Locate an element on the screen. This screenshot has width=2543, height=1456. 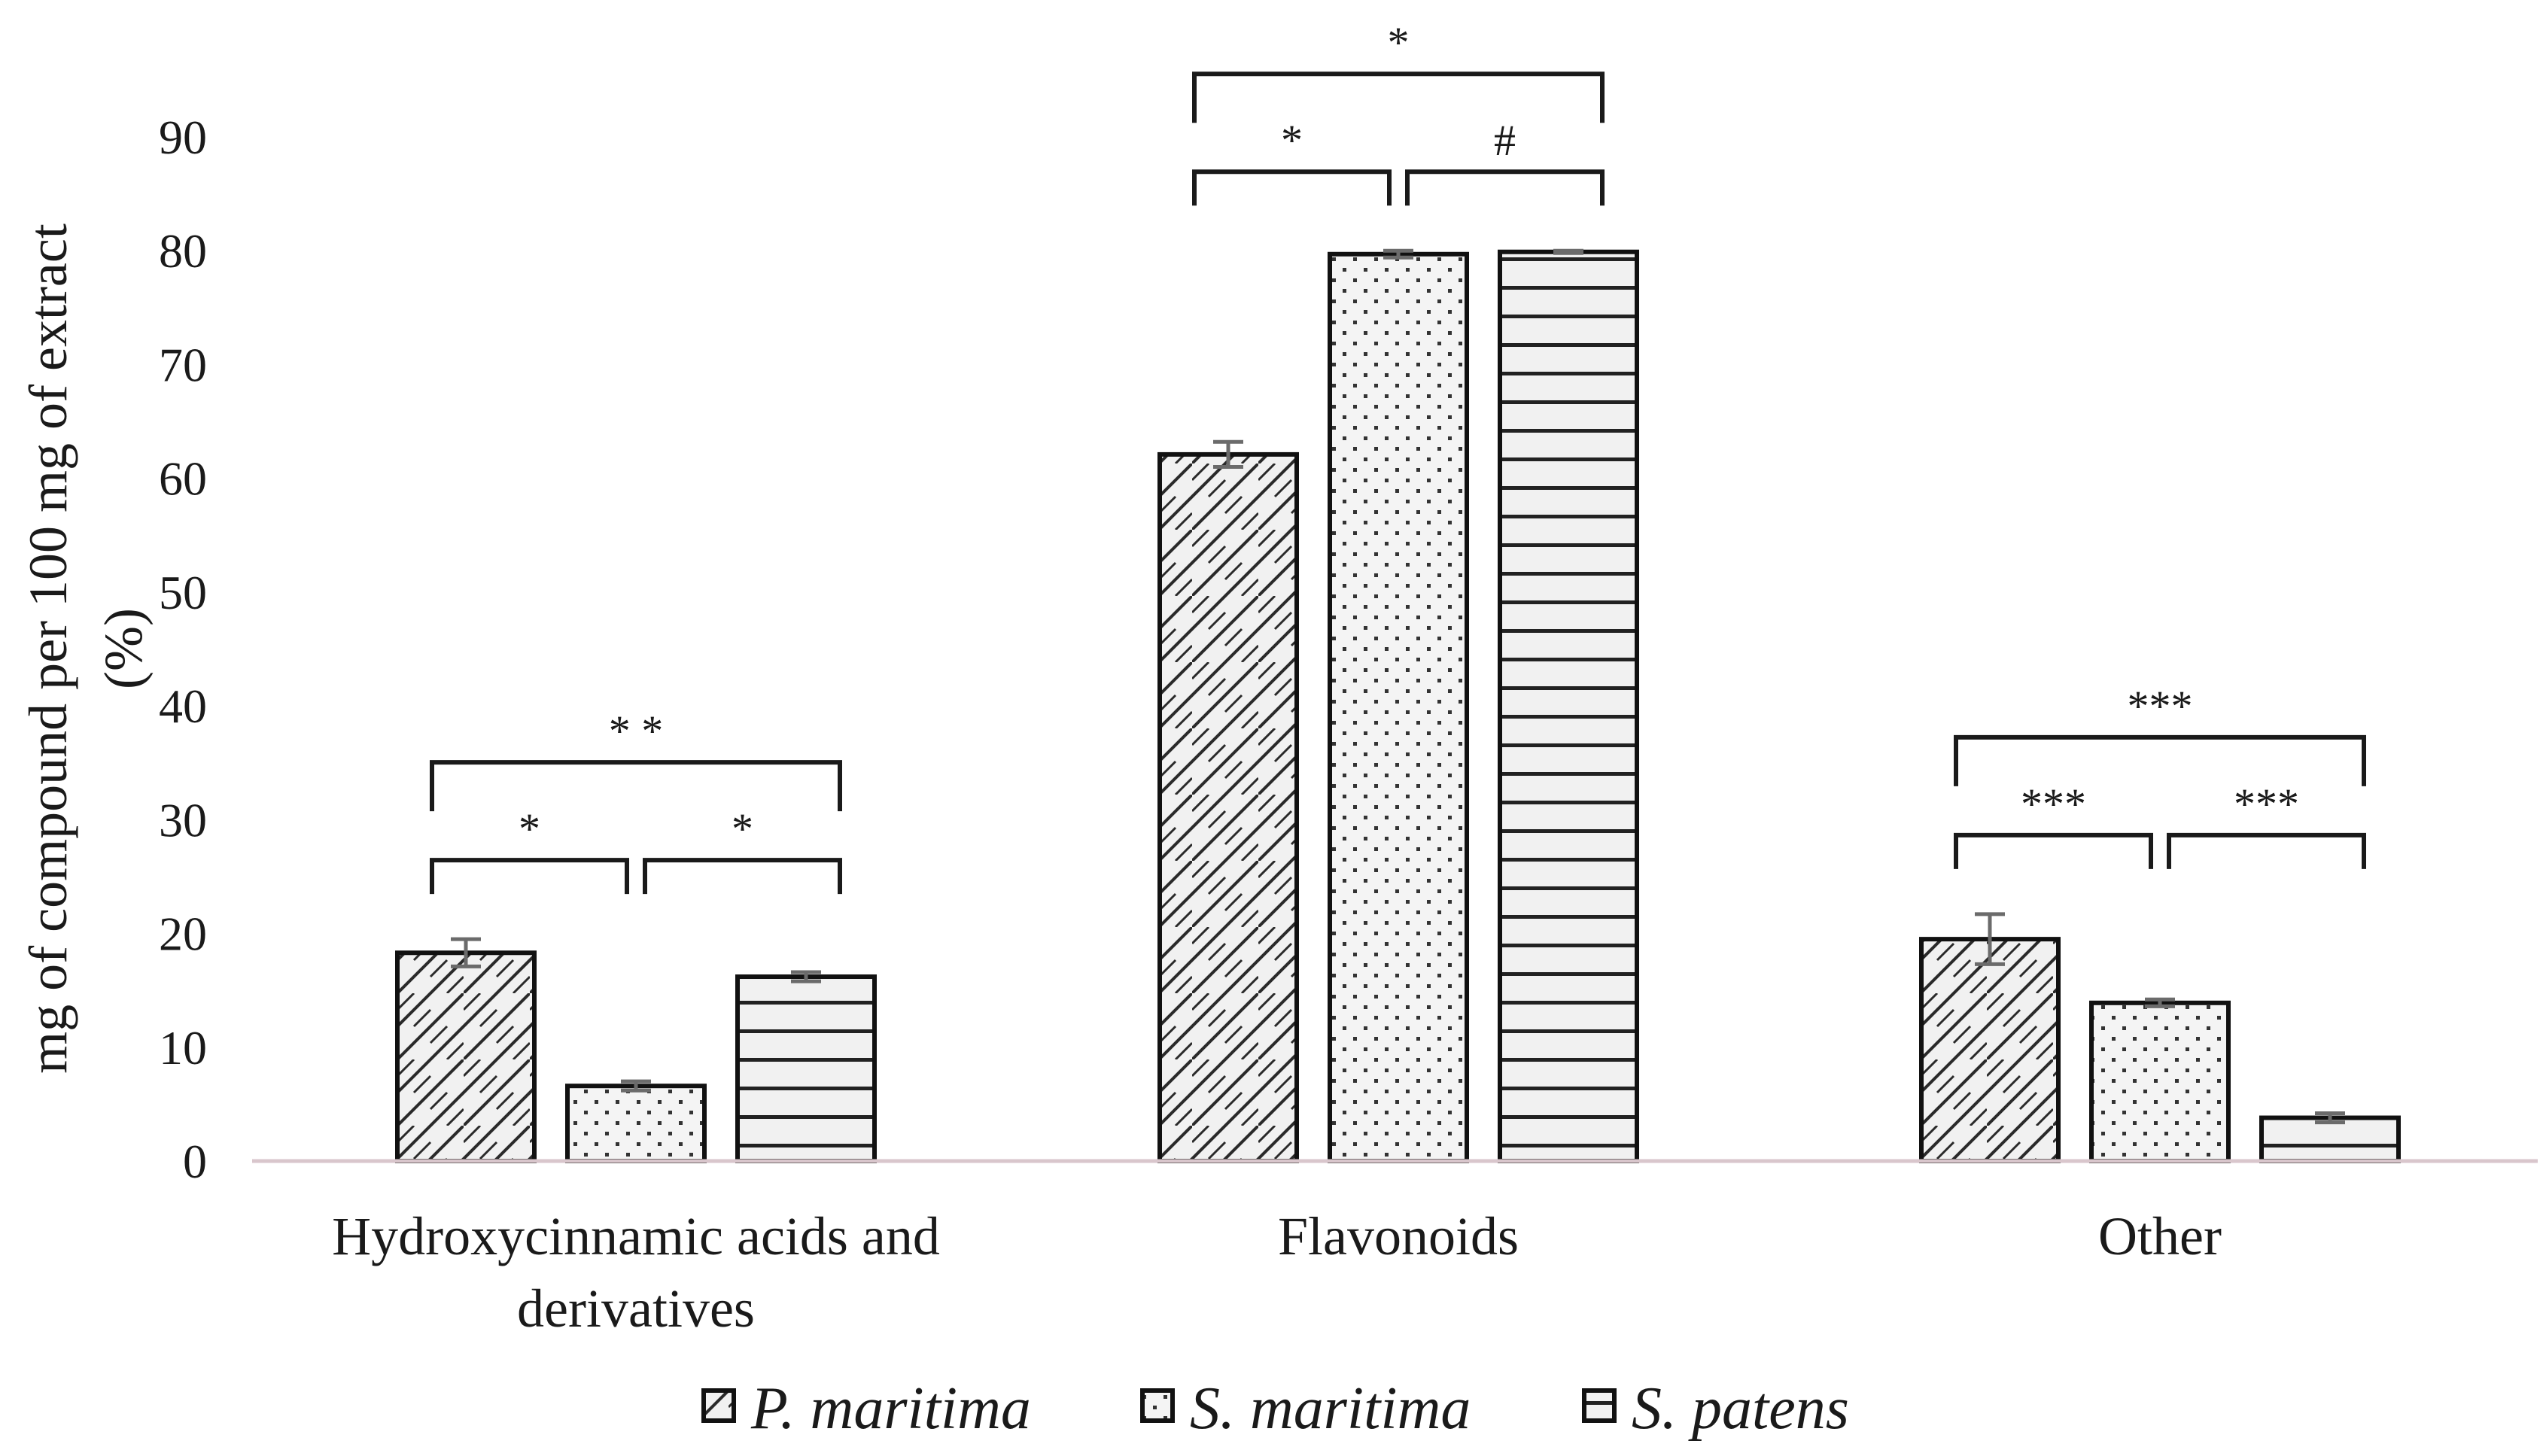
y-axis-label: mg of compound per 100 mg of extract (%) is located at coordinates (86, 648).